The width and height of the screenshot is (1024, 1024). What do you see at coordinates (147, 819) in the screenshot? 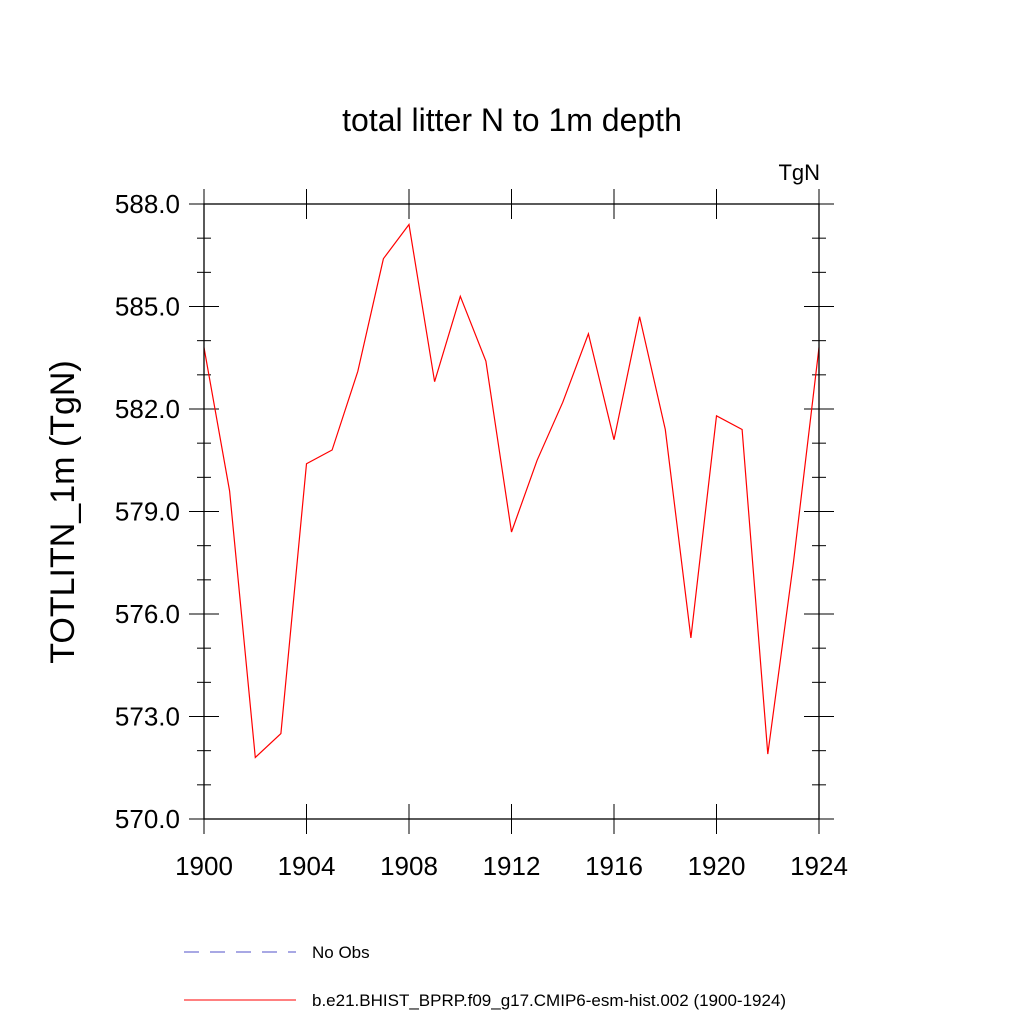
I see `y-tick-label: 570.0` at bounding box center [147, 819].